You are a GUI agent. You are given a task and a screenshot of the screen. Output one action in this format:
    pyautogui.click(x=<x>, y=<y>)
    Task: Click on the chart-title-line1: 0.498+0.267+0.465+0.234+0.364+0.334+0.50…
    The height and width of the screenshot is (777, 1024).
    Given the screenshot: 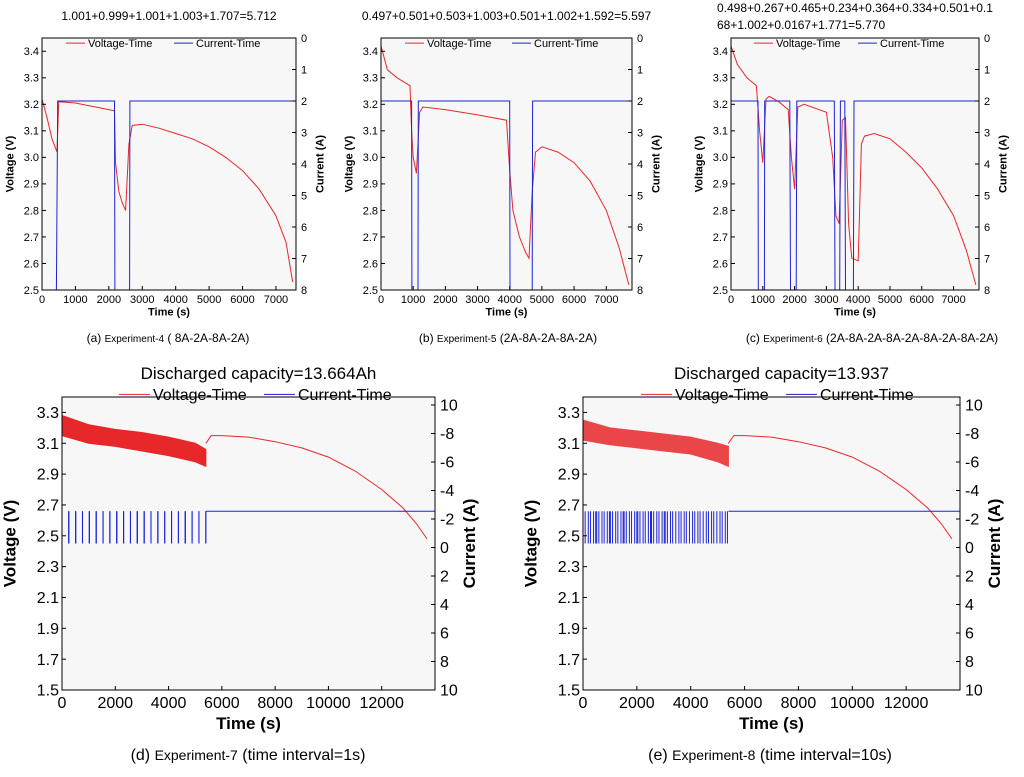 What is the action you would take?
    pyautogui.click(x=855, y=8)
    